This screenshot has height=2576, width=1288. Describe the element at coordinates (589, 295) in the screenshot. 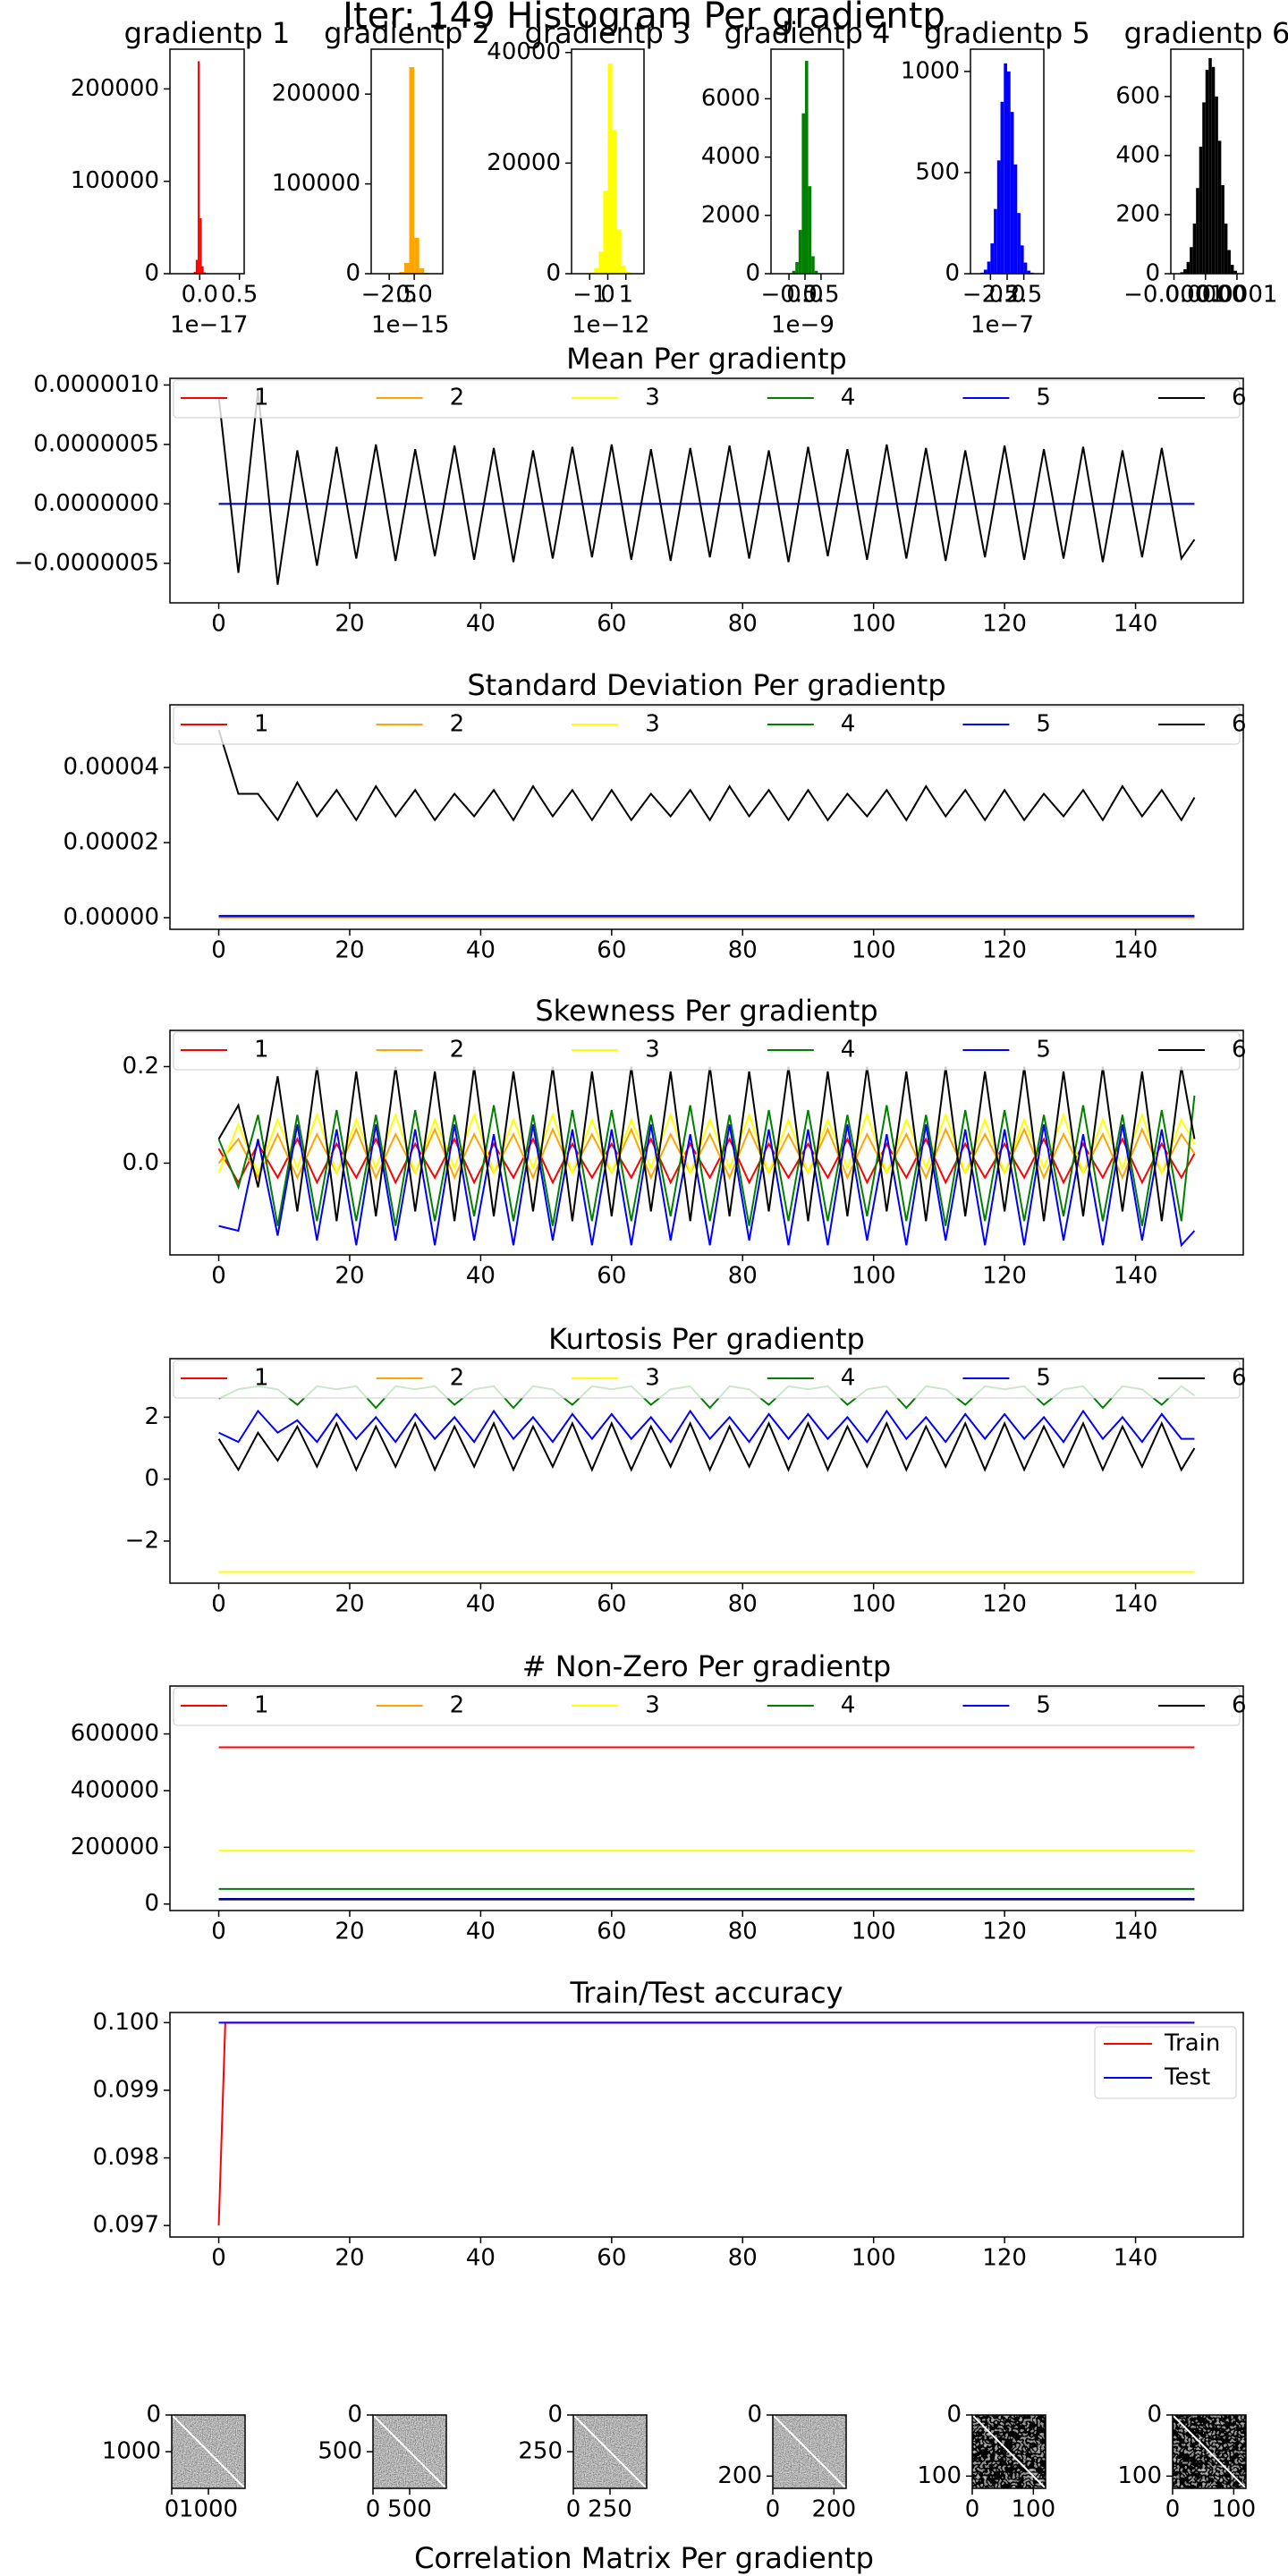

I see `x-tick-label: −1` at that location.